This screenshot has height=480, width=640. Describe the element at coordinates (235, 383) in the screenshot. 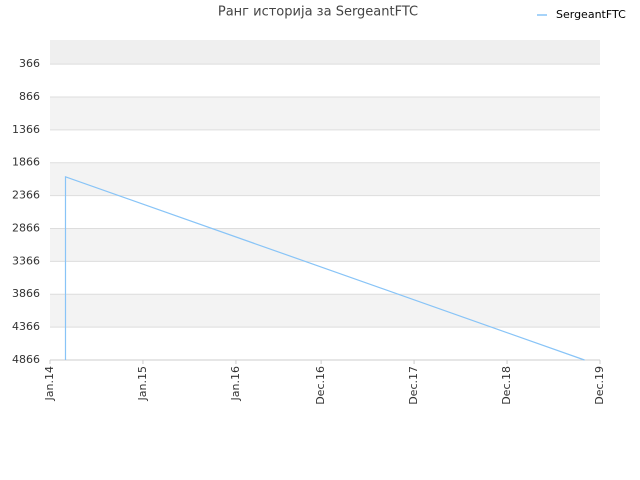

I see `x-tick-label: Jan.16` at that location.